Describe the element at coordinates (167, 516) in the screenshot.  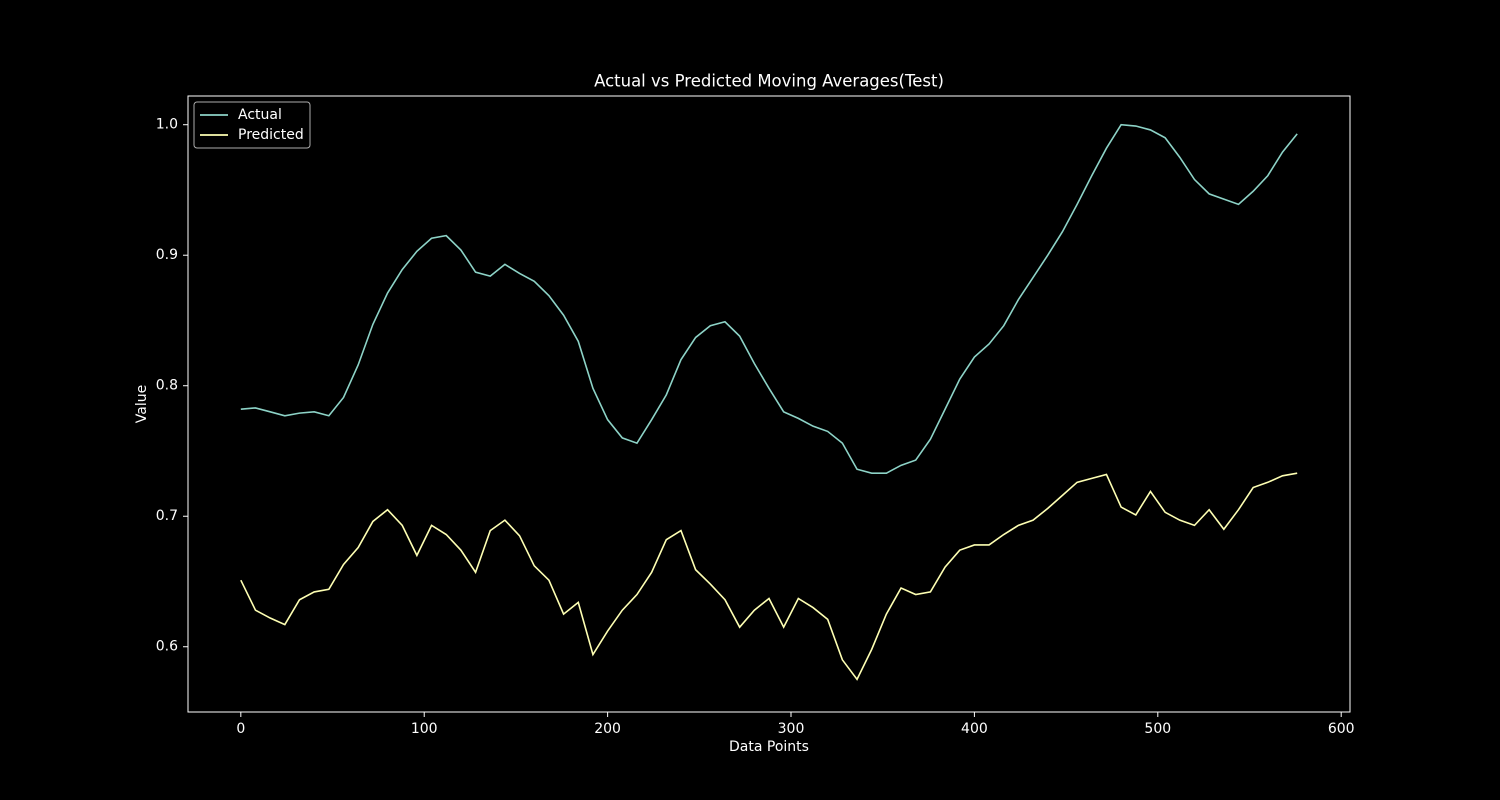
I see `y-tick-label: 0.7` at that location.